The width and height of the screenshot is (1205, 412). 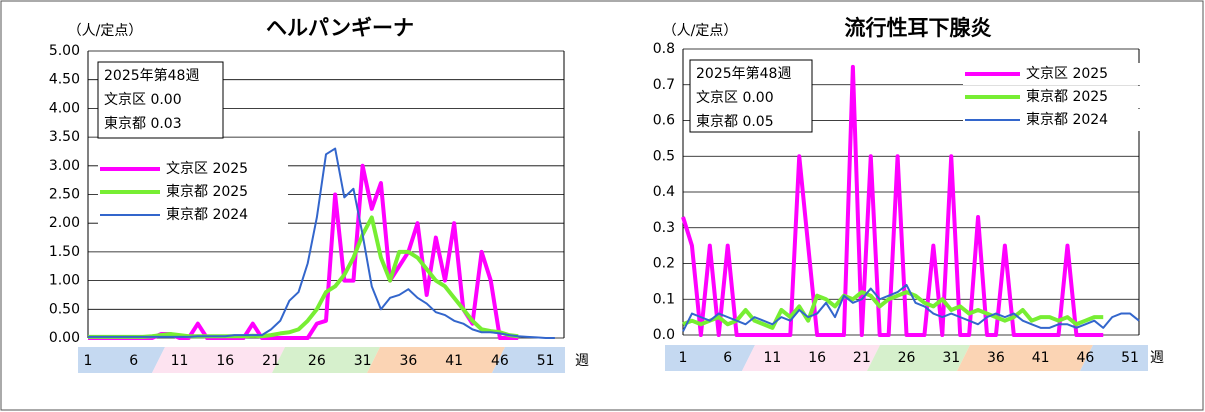 I want to click on y-tick-label: 5.00, so click(x=64, y=51).